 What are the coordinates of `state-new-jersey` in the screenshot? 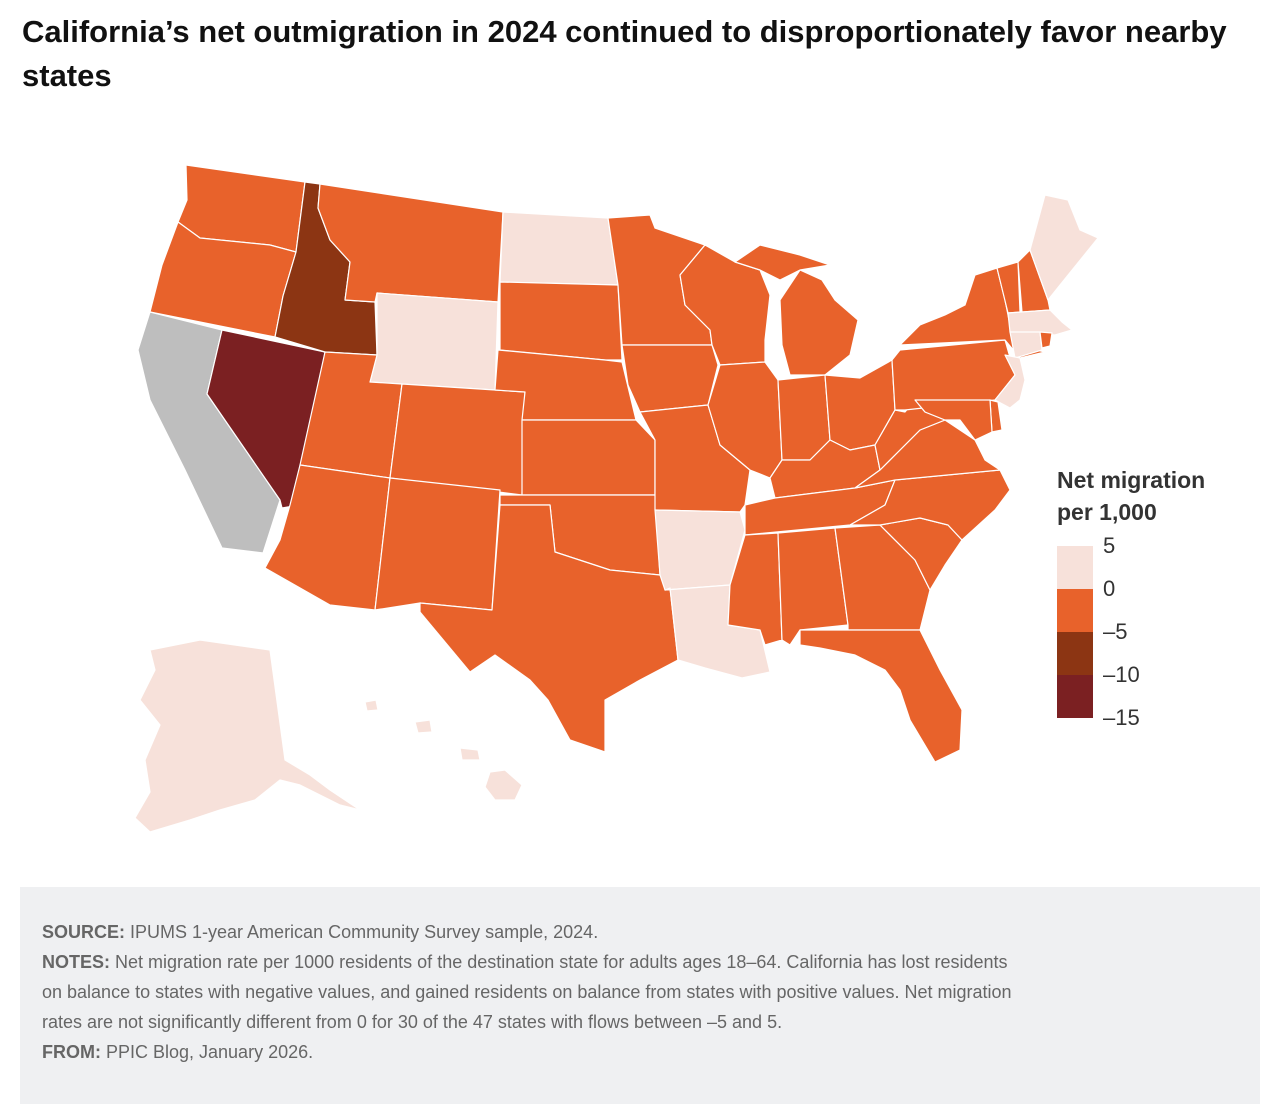 It's located at (1010, 381).